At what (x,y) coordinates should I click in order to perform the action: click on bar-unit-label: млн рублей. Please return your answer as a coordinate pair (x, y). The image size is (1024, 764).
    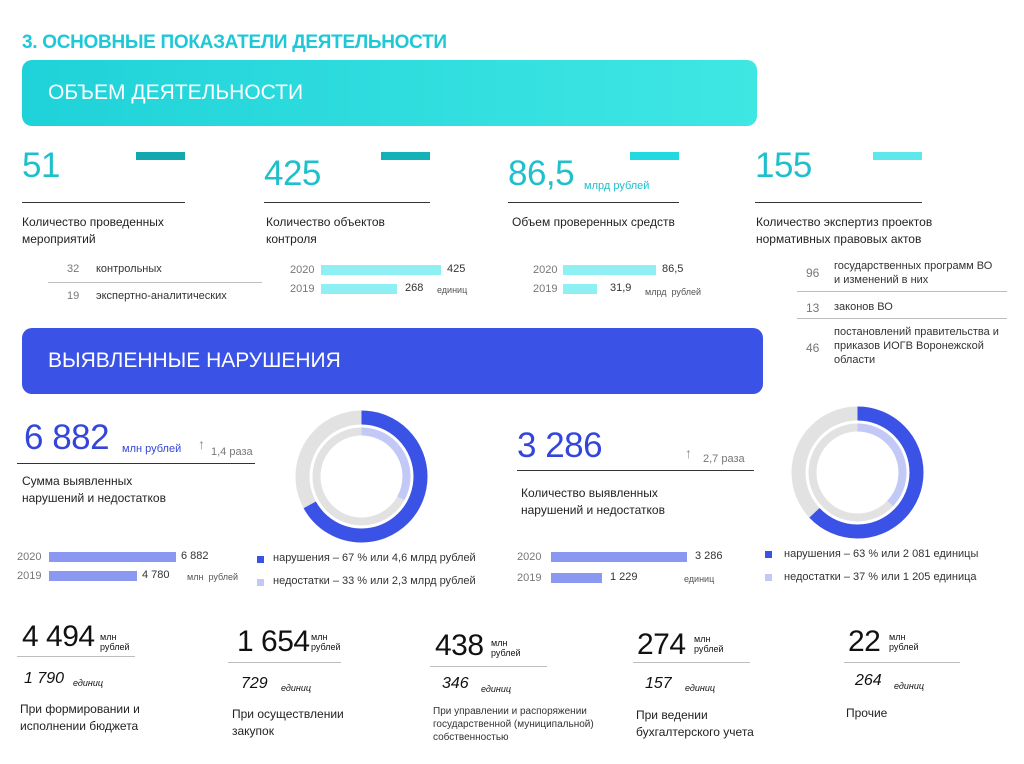
    Looking at the image, I should click on (212, 577).